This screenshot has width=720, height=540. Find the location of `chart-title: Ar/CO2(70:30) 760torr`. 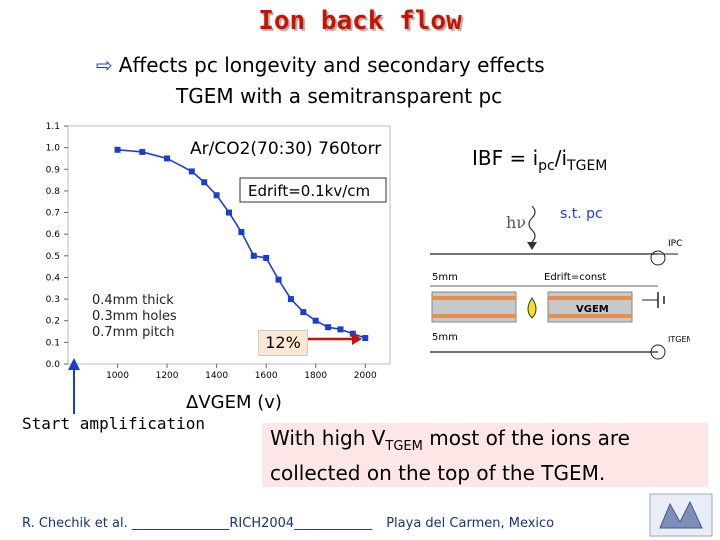

chart-title: Ar/CO2(70:30) 760torr is located at coordinates (285, 149).